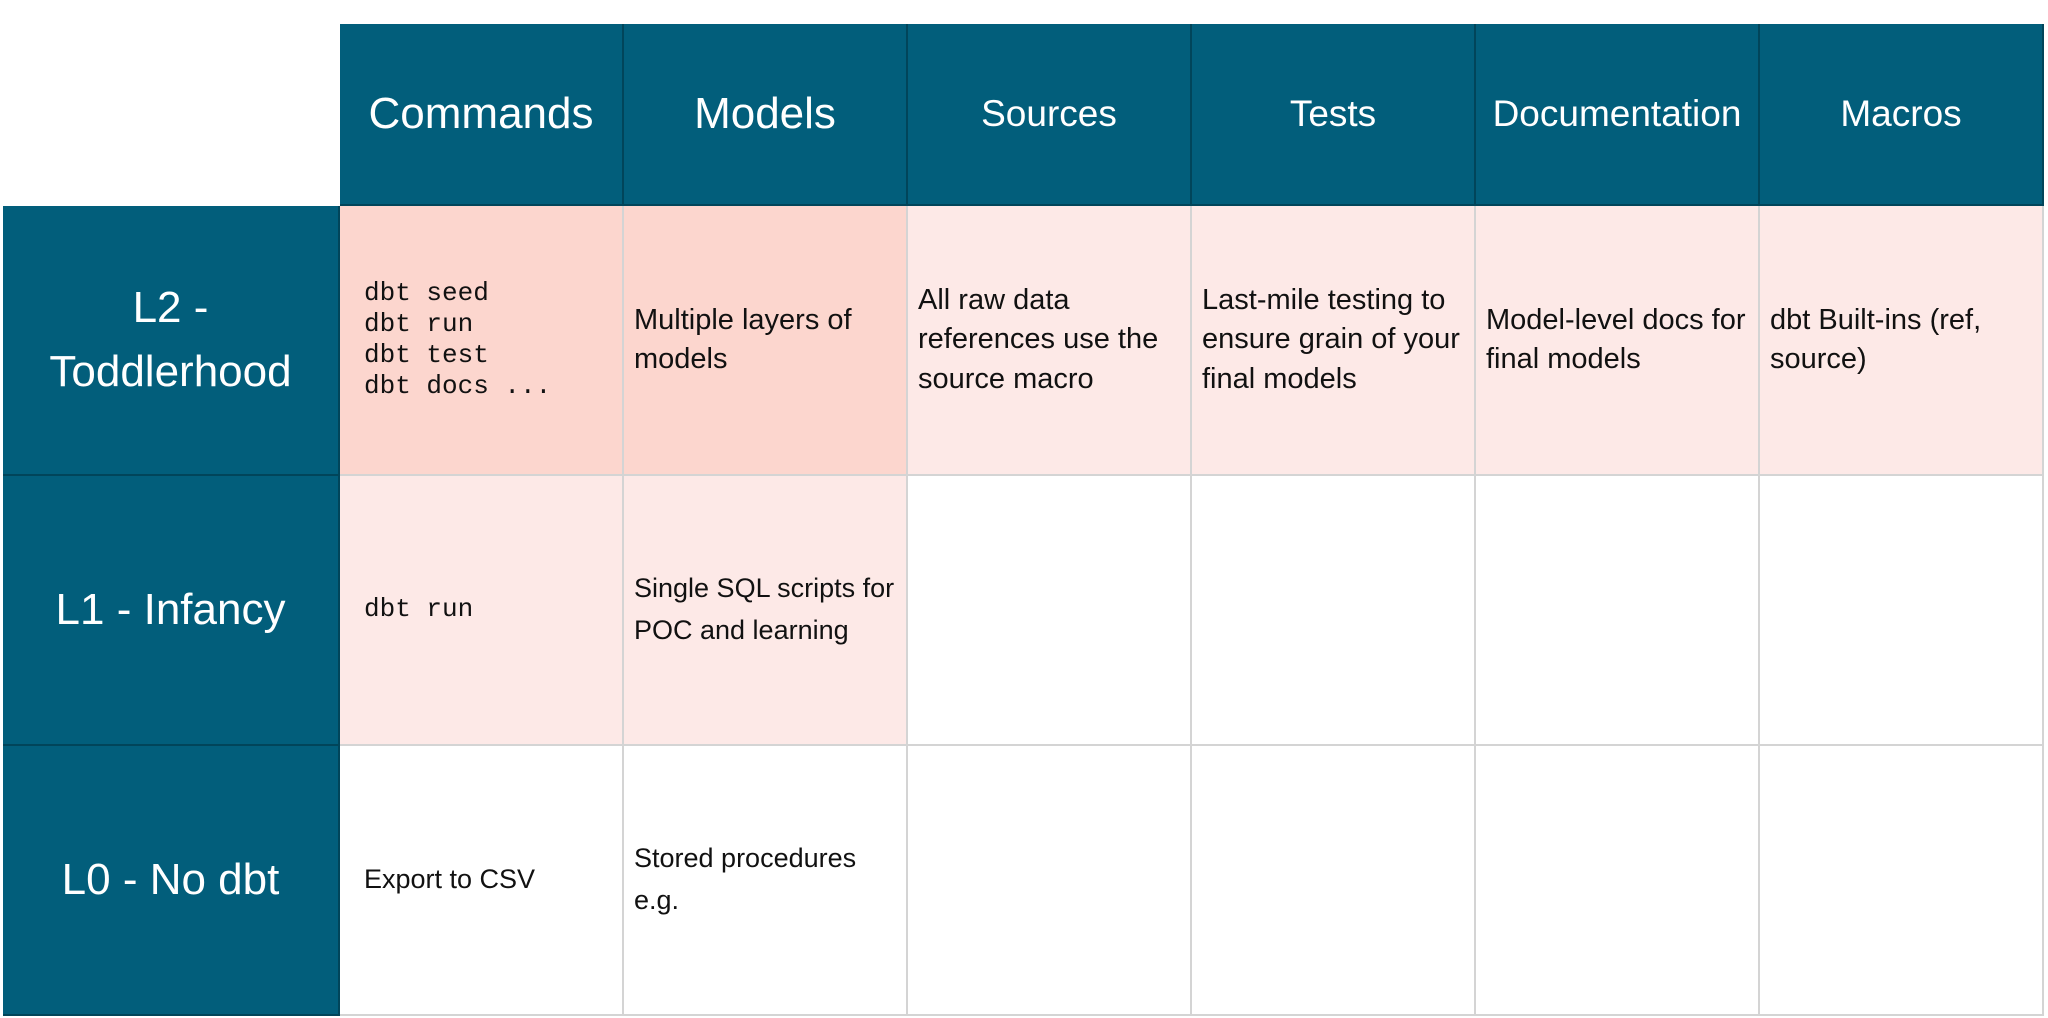 The image size is (2048, 1018). I want to click on column-header: Models, so click(766, 115).